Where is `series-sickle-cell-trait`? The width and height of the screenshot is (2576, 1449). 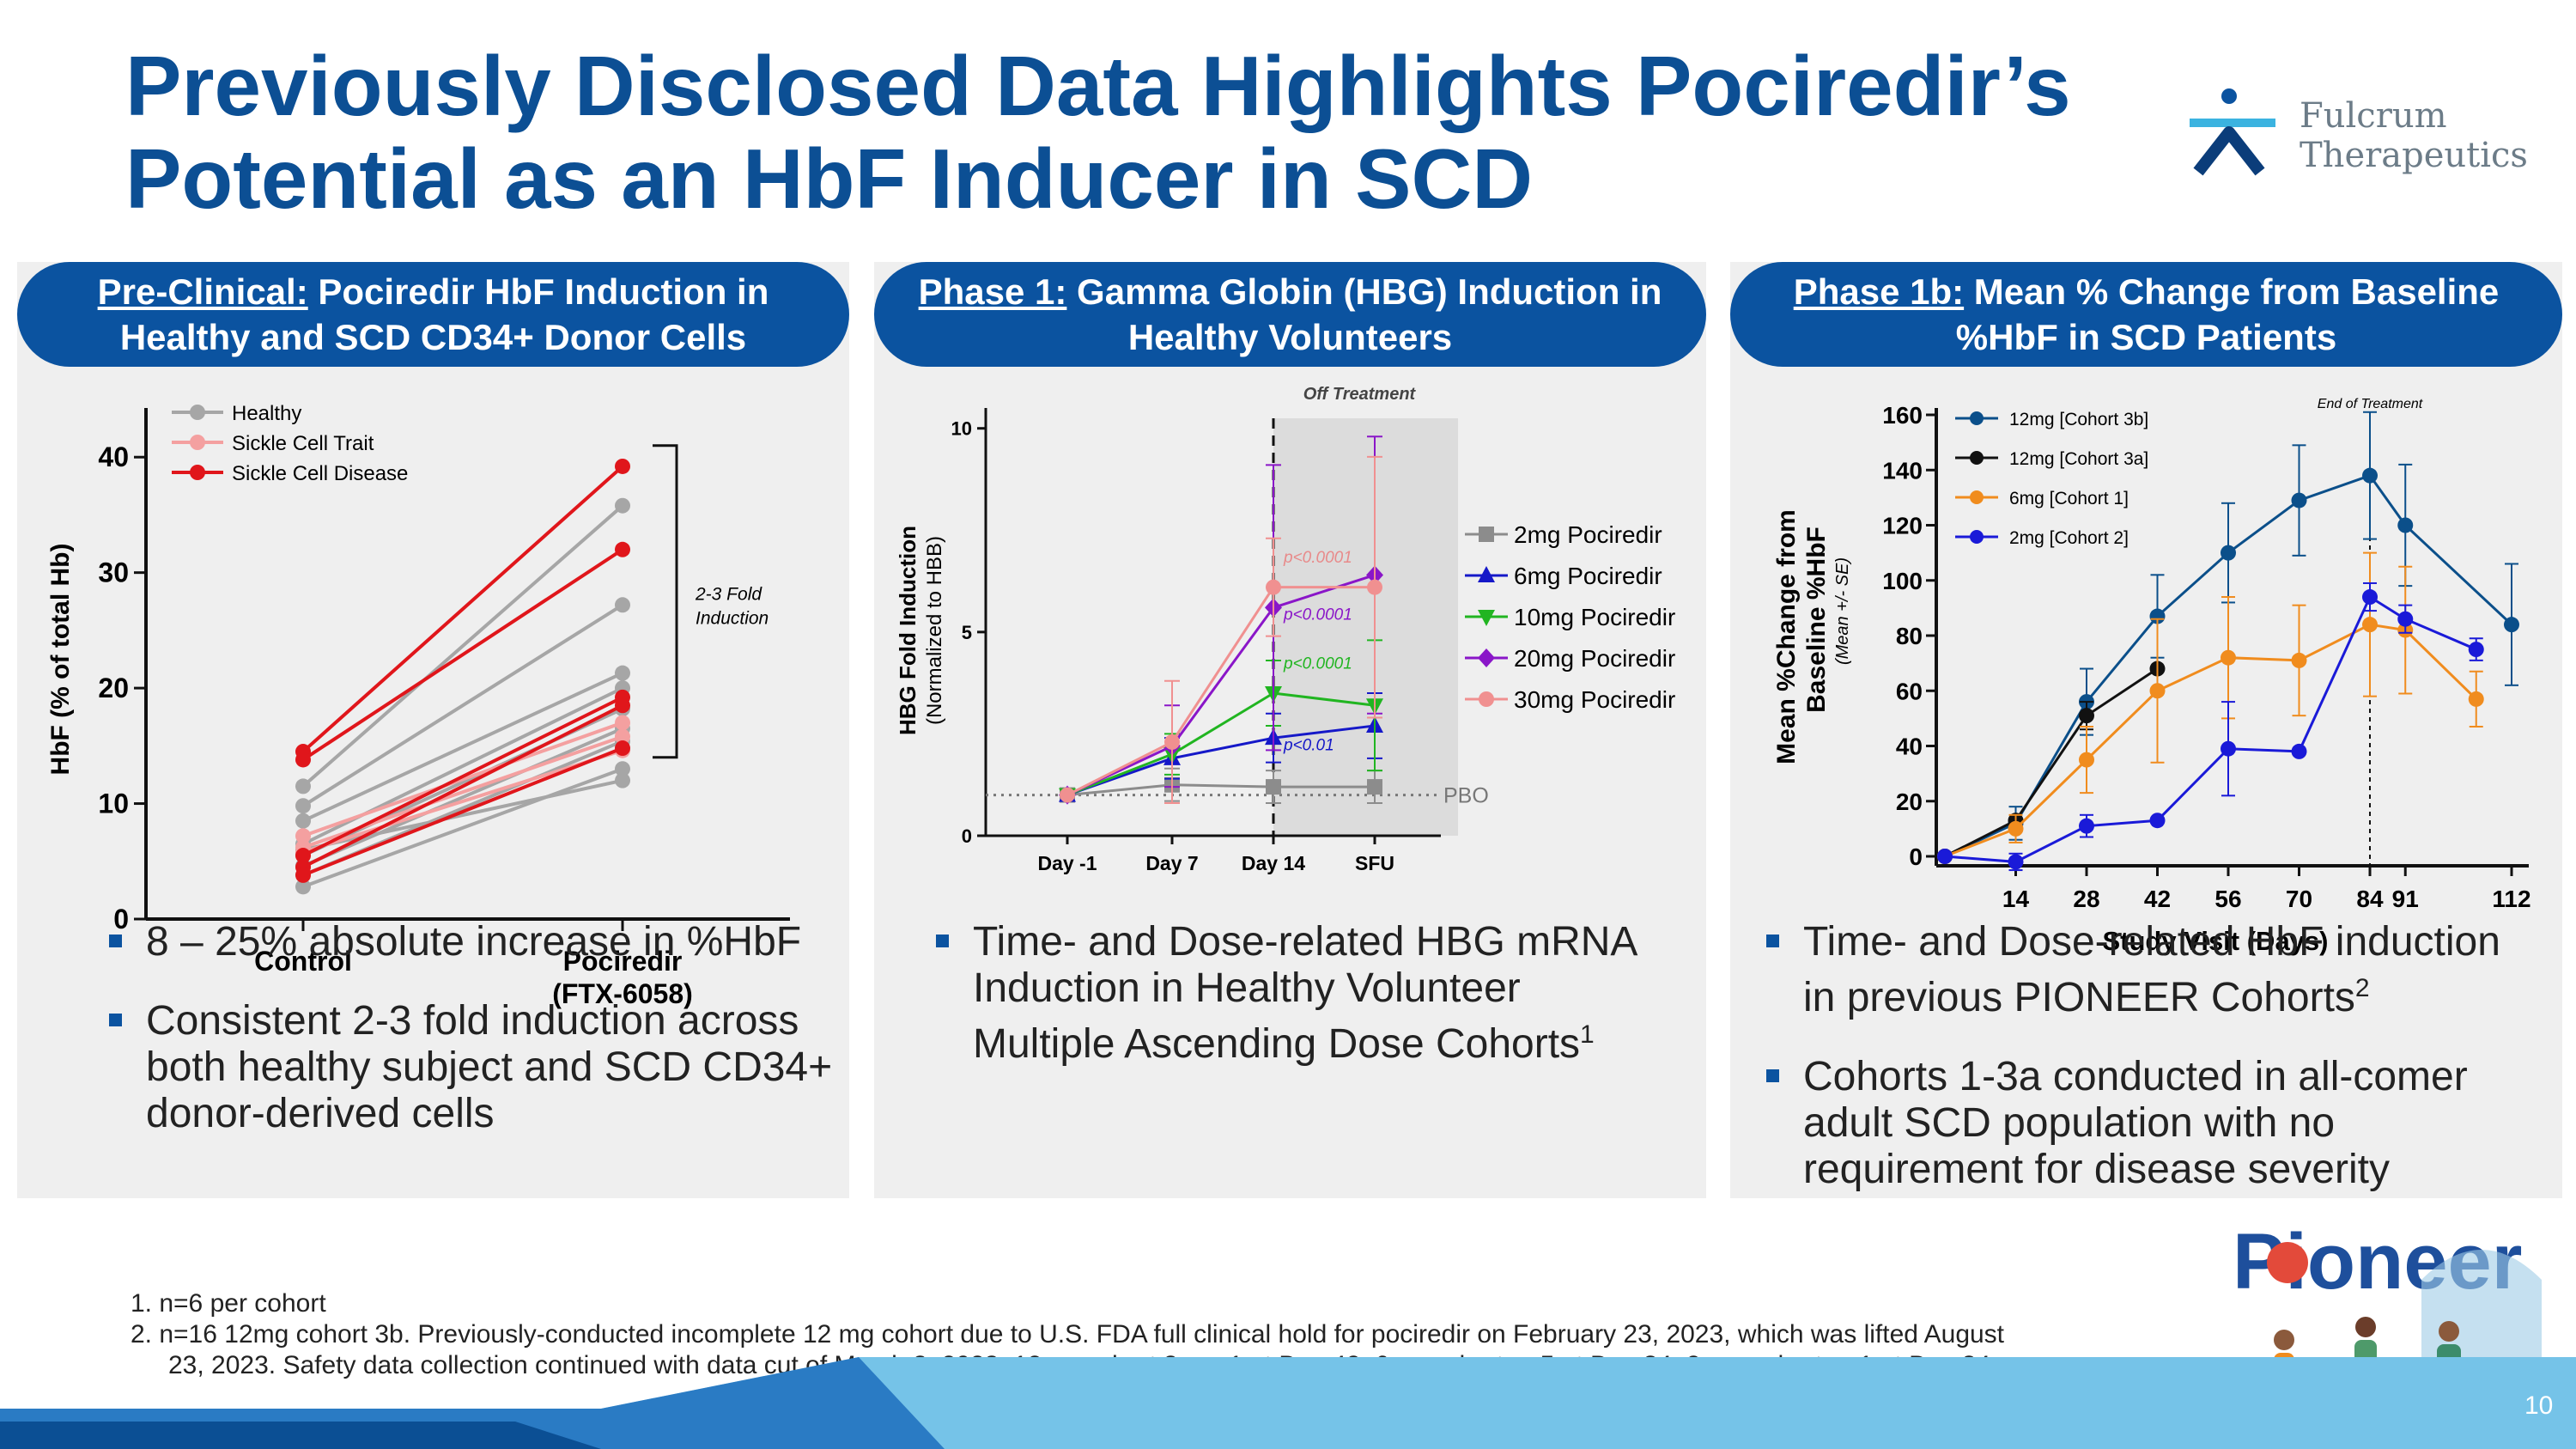 series-sickle-cell-trait is located at coordinates (463, 779).